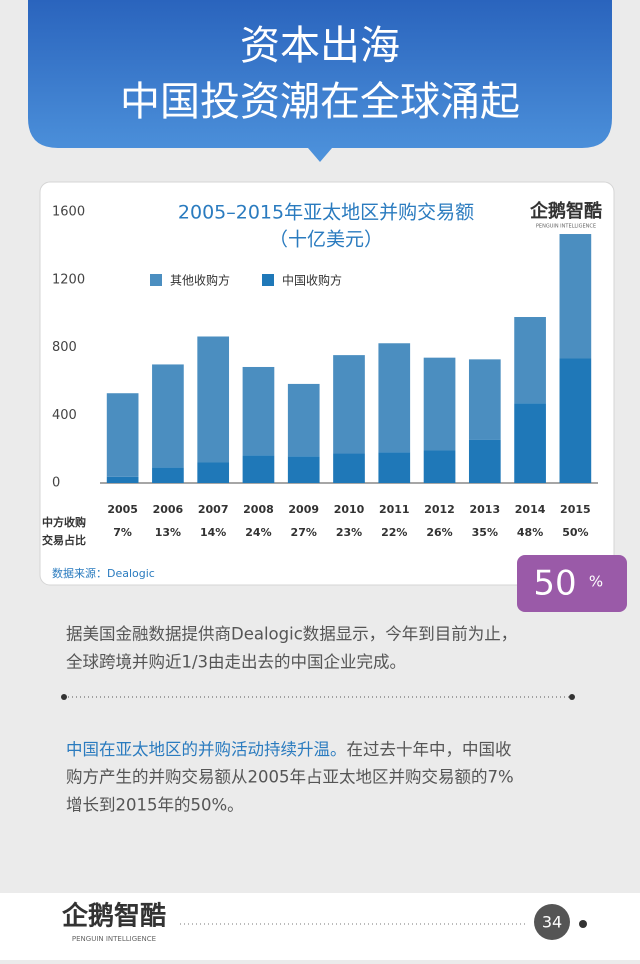  Describe the element at coordinates (303, 509) in the screenshot. I see `x-tick-label: 2009` at that location.